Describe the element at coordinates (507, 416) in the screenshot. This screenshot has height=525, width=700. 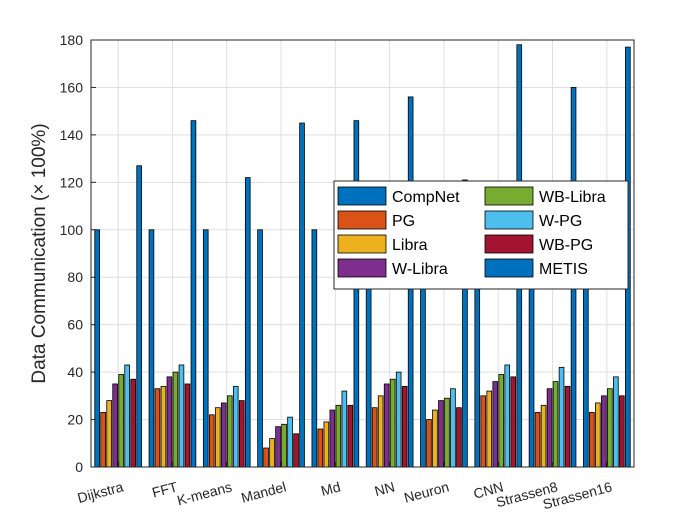
I see `bar-w-pg-cnn` at that location.